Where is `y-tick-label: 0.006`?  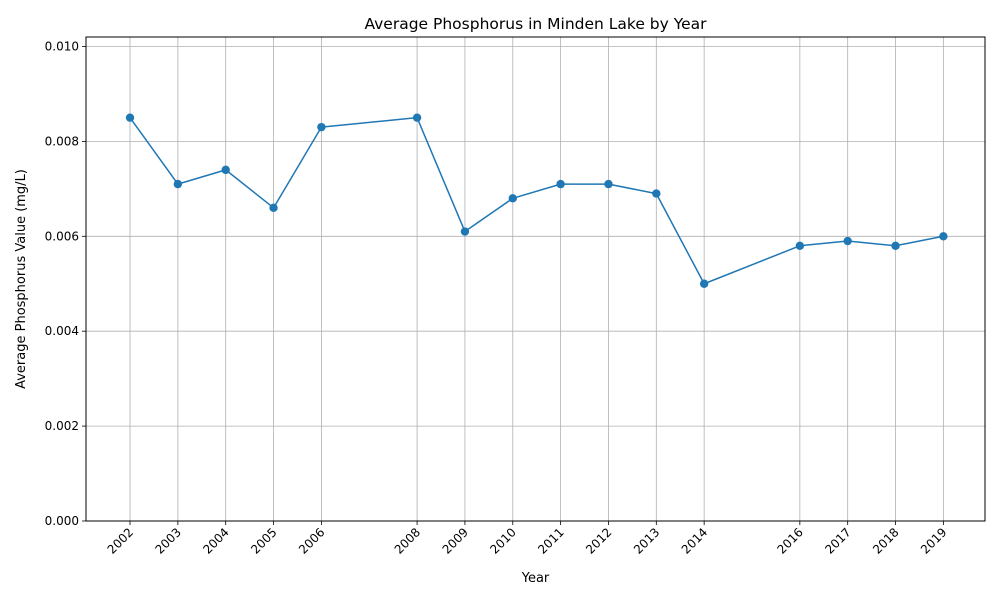 y-tick-label: 0.006 is located at coordinates (62, 236).